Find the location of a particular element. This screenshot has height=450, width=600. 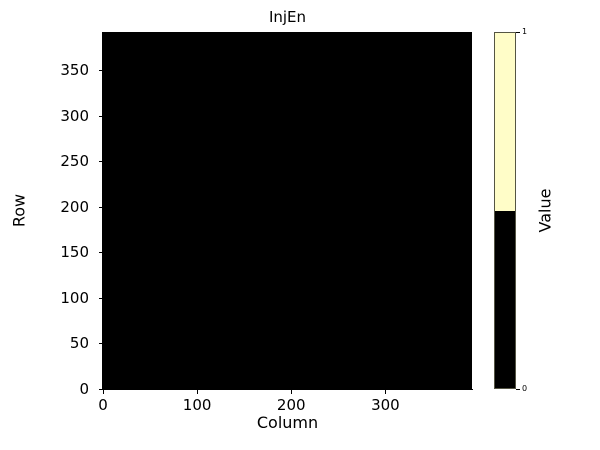

y-tick: 300 is located at coordinates (51, 116).